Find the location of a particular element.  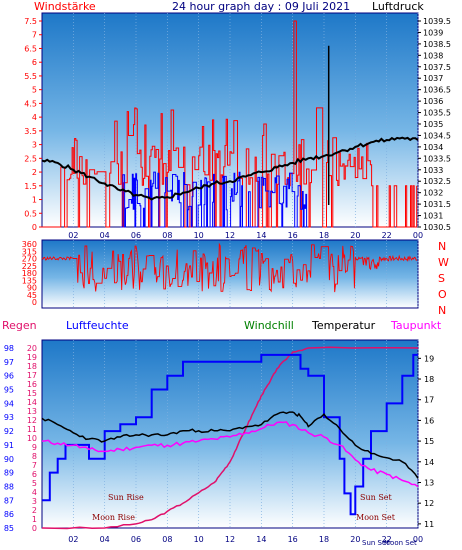

right-tick-label: 1033.5 is located at coordinates (437, 158).